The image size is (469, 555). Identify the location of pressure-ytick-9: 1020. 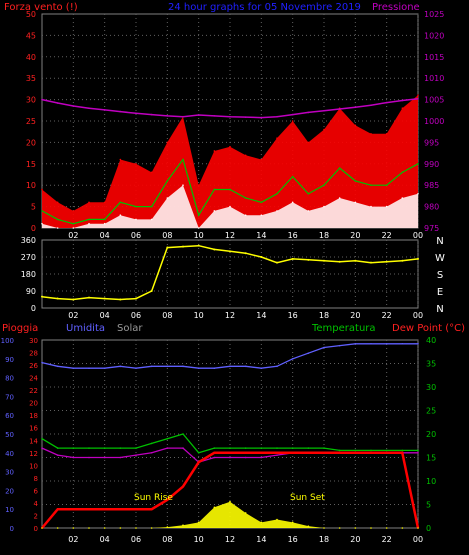
(434, 35).